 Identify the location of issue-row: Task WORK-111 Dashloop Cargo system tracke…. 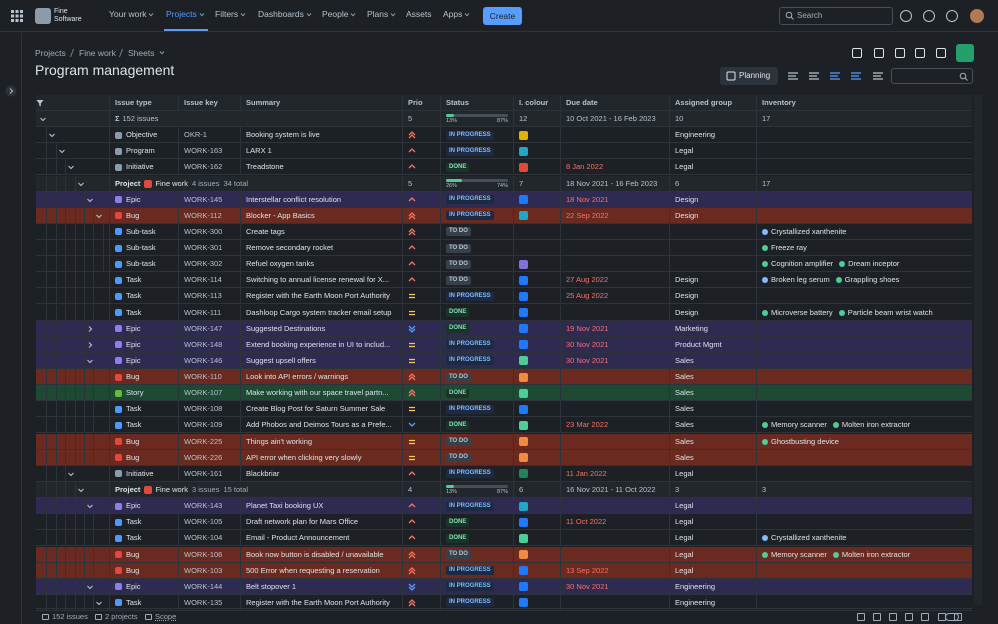
(504, 312).